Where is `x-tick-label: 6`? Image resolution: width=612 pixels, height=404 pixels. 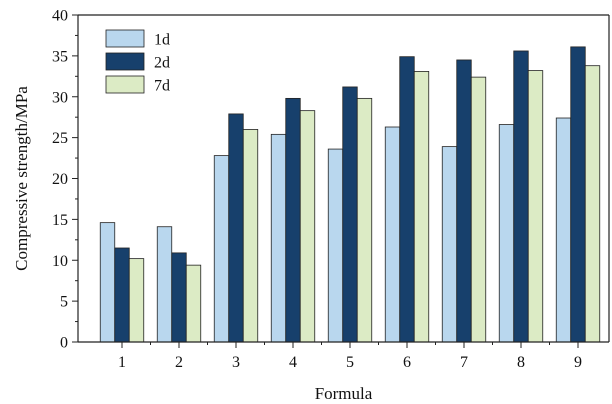
x-tick-label: 6 is located at coordinates (407, 362).